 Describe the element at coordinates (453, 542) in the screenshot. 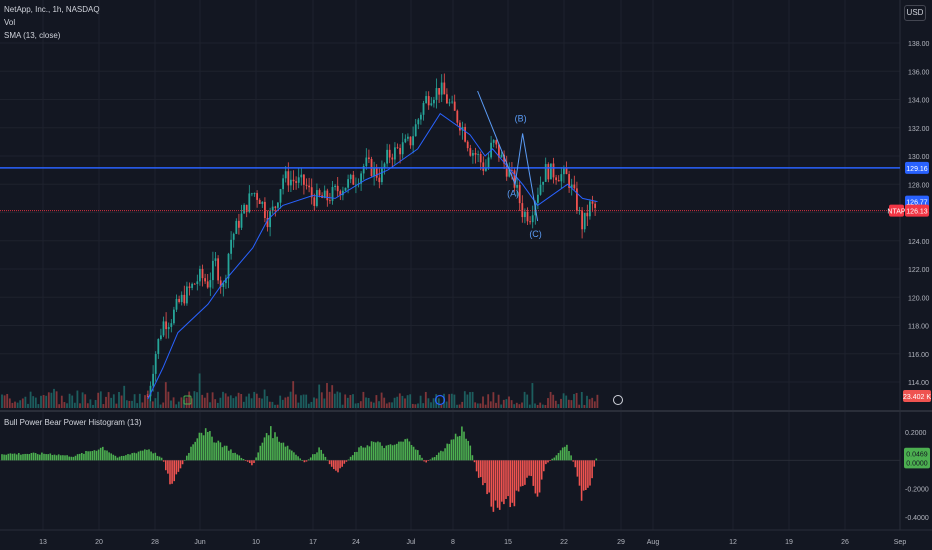

I see `time-tick-label: 8` at that location.